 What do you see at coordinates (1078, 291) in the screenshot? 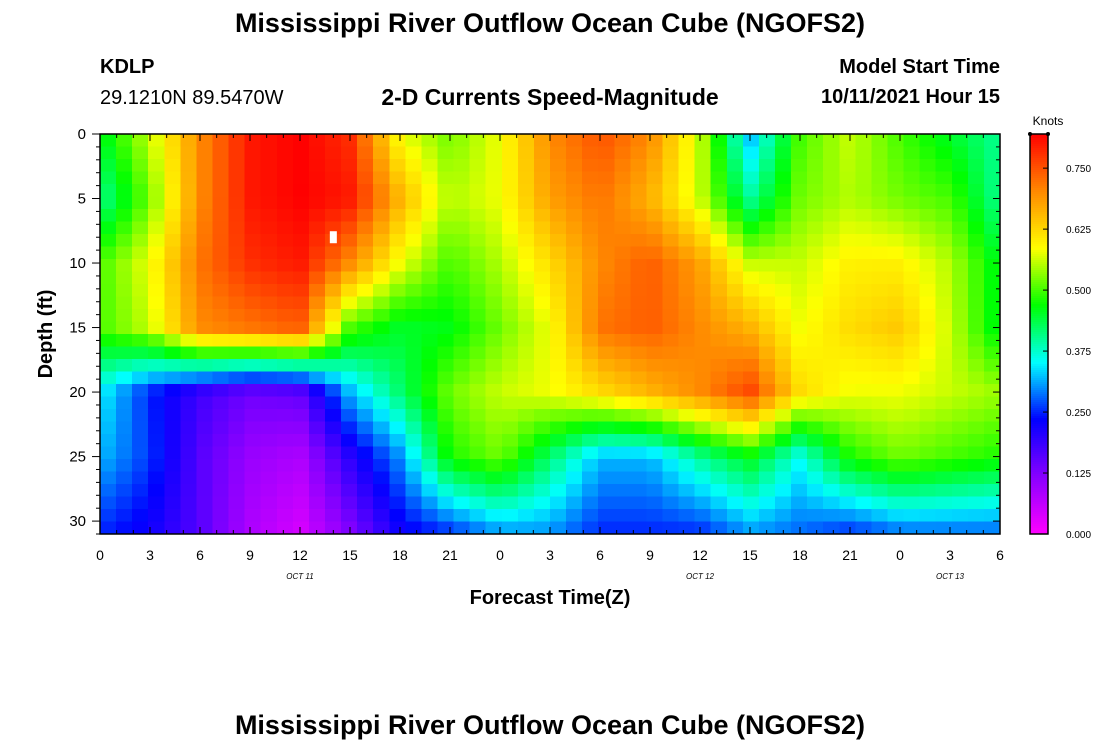
I see `colorbar-tick-label: 0.500` at bounding box center [1078, 291].